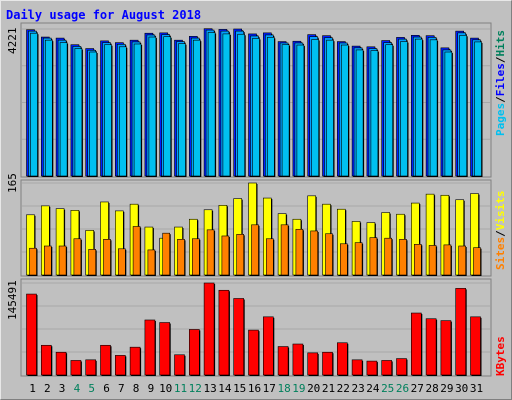 The height and width of the screenshot is (400, 512). What do you see at coordinates (47, 388) in the screenshot?
I see `x-tick-label-2: 2` at bounding box center [47, 388].